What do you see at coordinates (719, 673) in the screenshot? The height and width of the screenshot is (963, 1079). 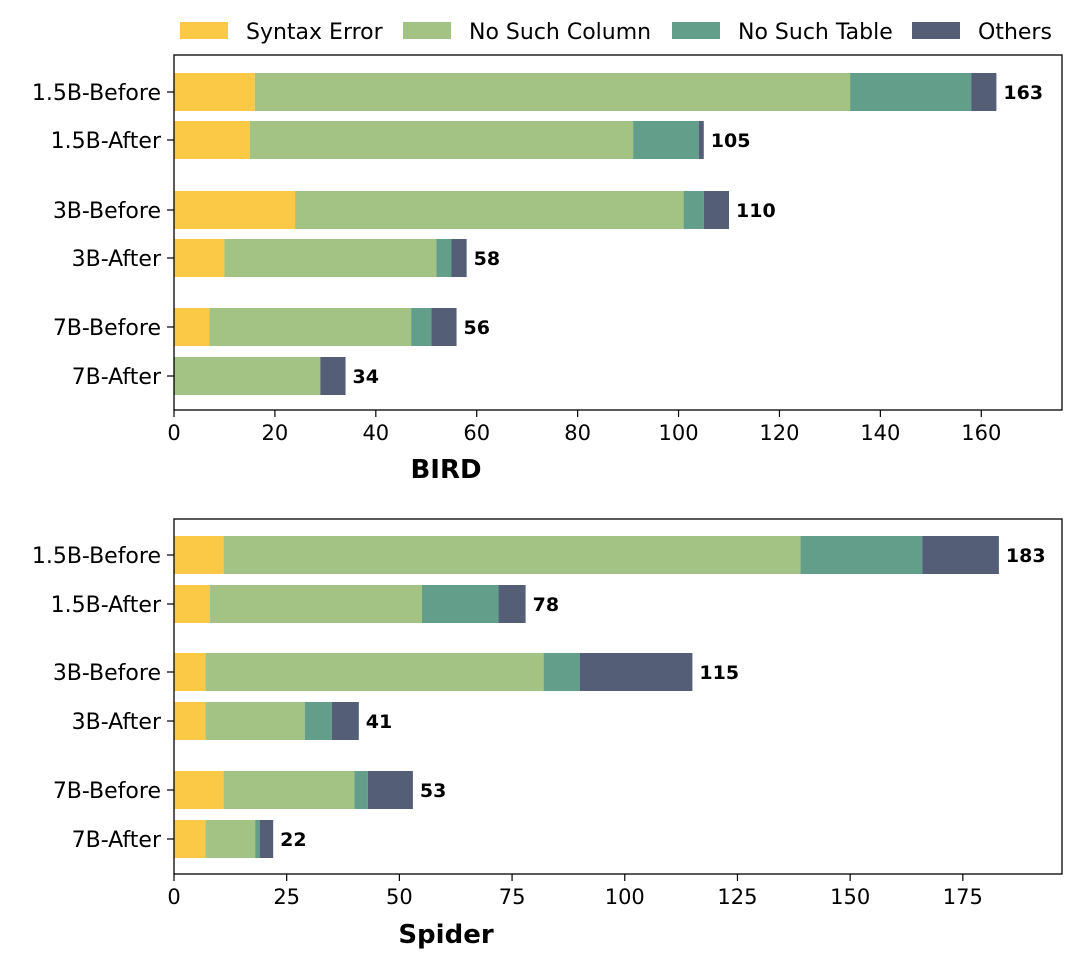 I see `spider-total-label-3b-before: 115` at bounding box center [719, 673].